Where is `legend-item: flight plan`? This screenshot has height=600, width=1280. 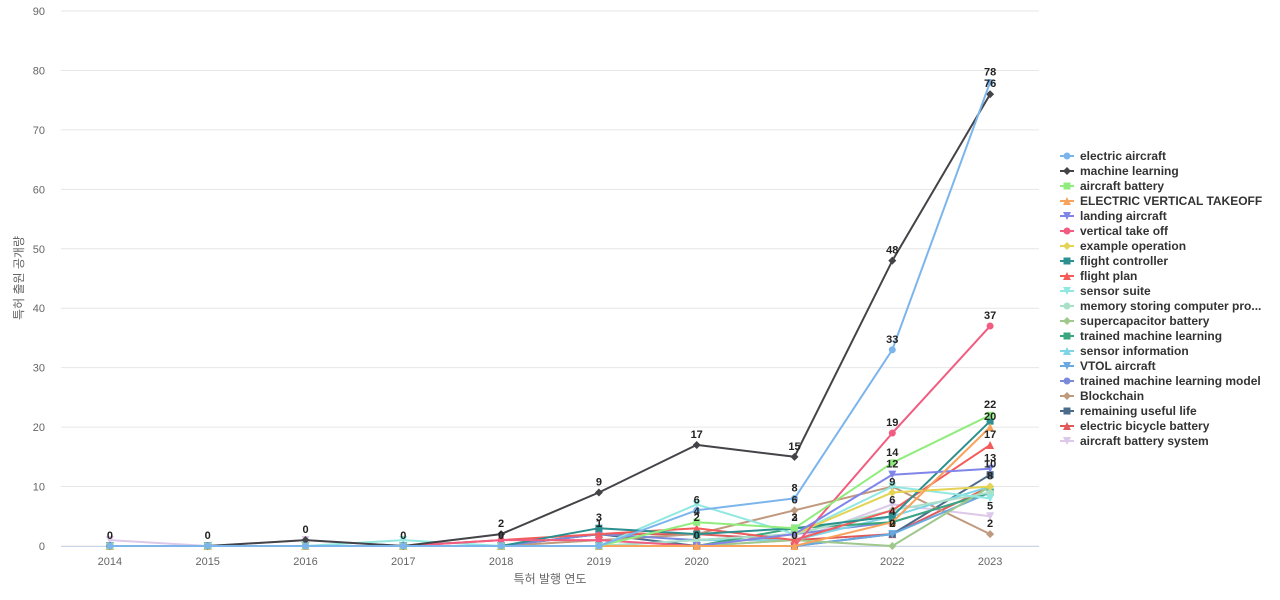 legend-item: flight plan is located at coordinates (1098, 276).